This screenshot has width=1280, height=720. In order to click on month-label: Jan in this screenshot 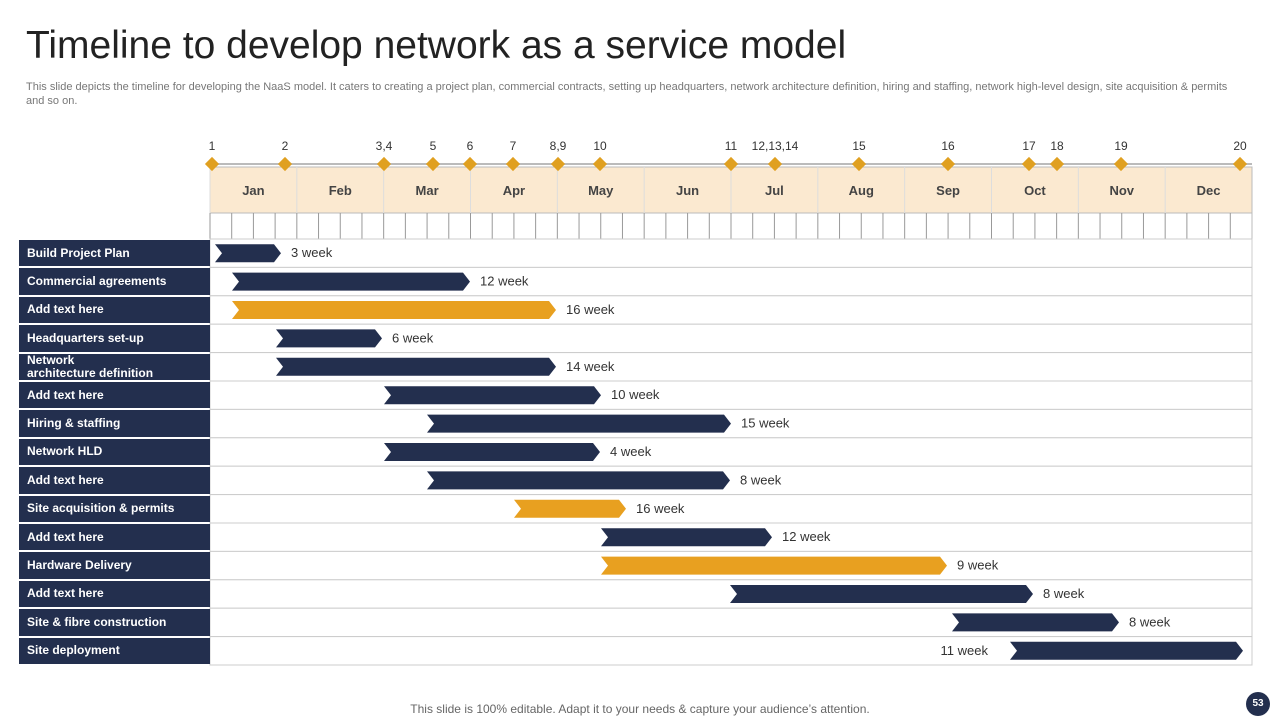, I will do `click(253, 190)`.